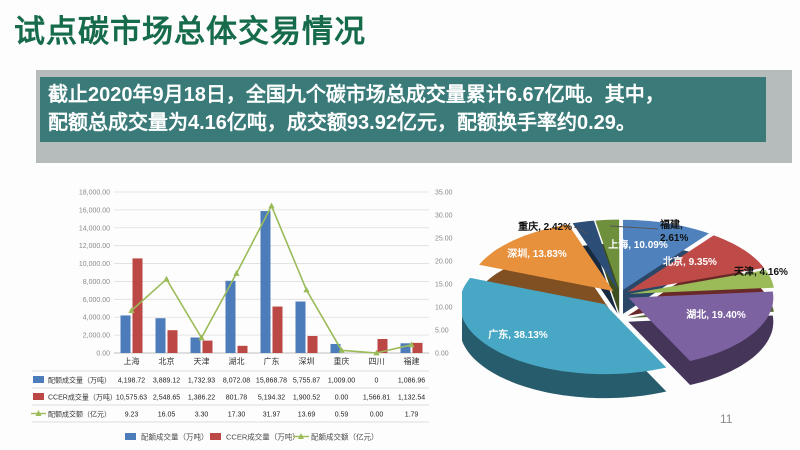 The image size is (800, 450). I want to click on svg-text: 天津, 4.16%, so click(761, 271).